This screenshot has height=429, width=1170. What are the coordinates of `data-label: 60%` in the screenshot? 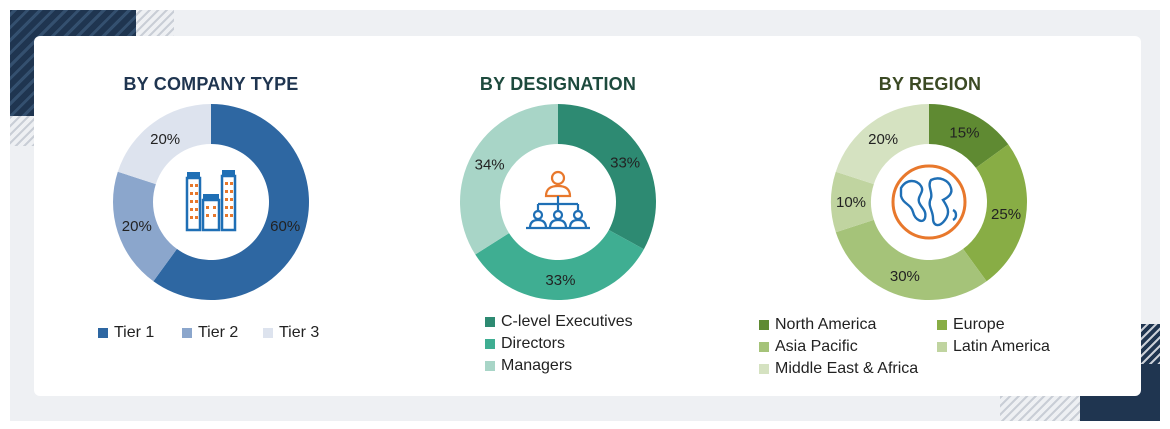 It's located at (285, 226).